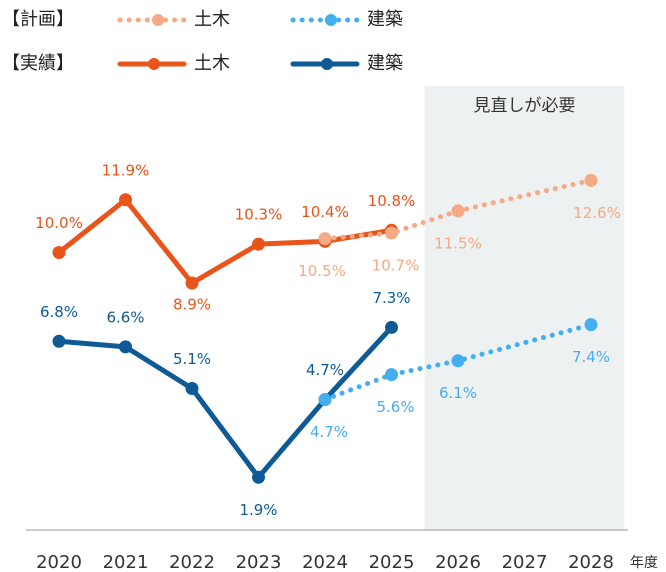  Describe the element at coordinates (258, 510) in the screenshot. I see `data-label: 1.9%` at that location.